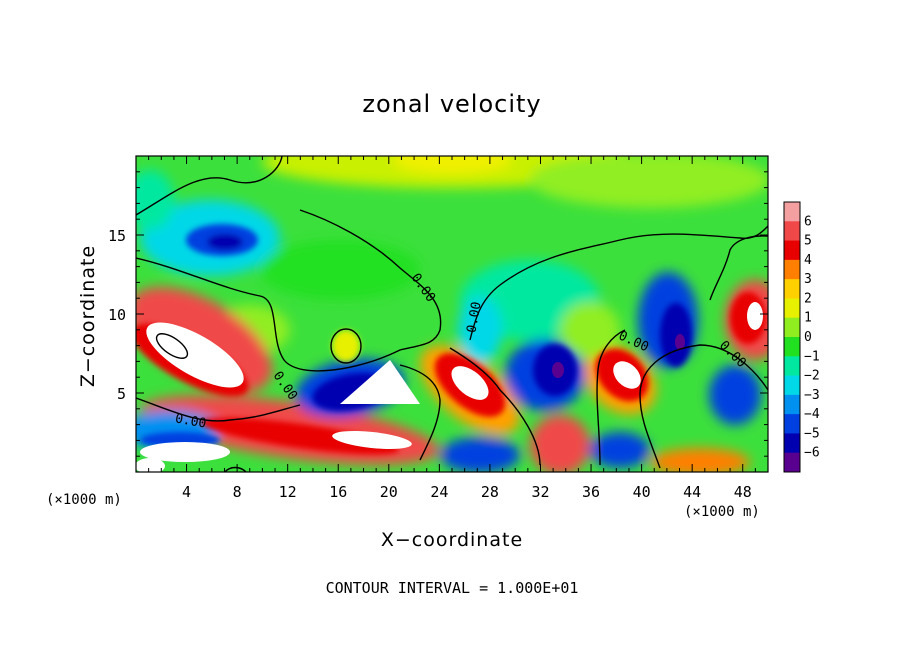 The width and height of the screenshot is (904, 654). Describe the element at coordinates (389, 492) in the screenshot. I see `x-tick-label: 20` at that location.